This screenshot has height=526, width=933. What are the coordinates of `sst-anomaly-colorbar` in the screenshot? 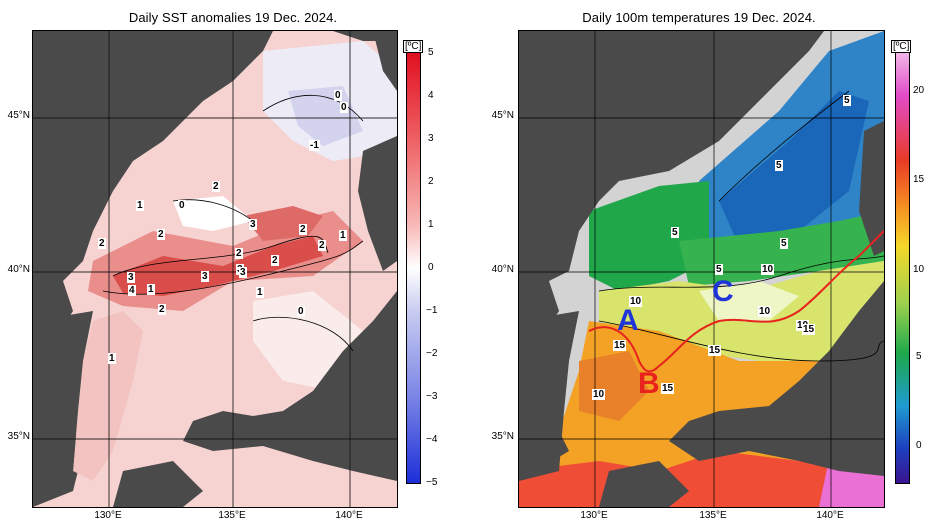 It's located at (413, 268).